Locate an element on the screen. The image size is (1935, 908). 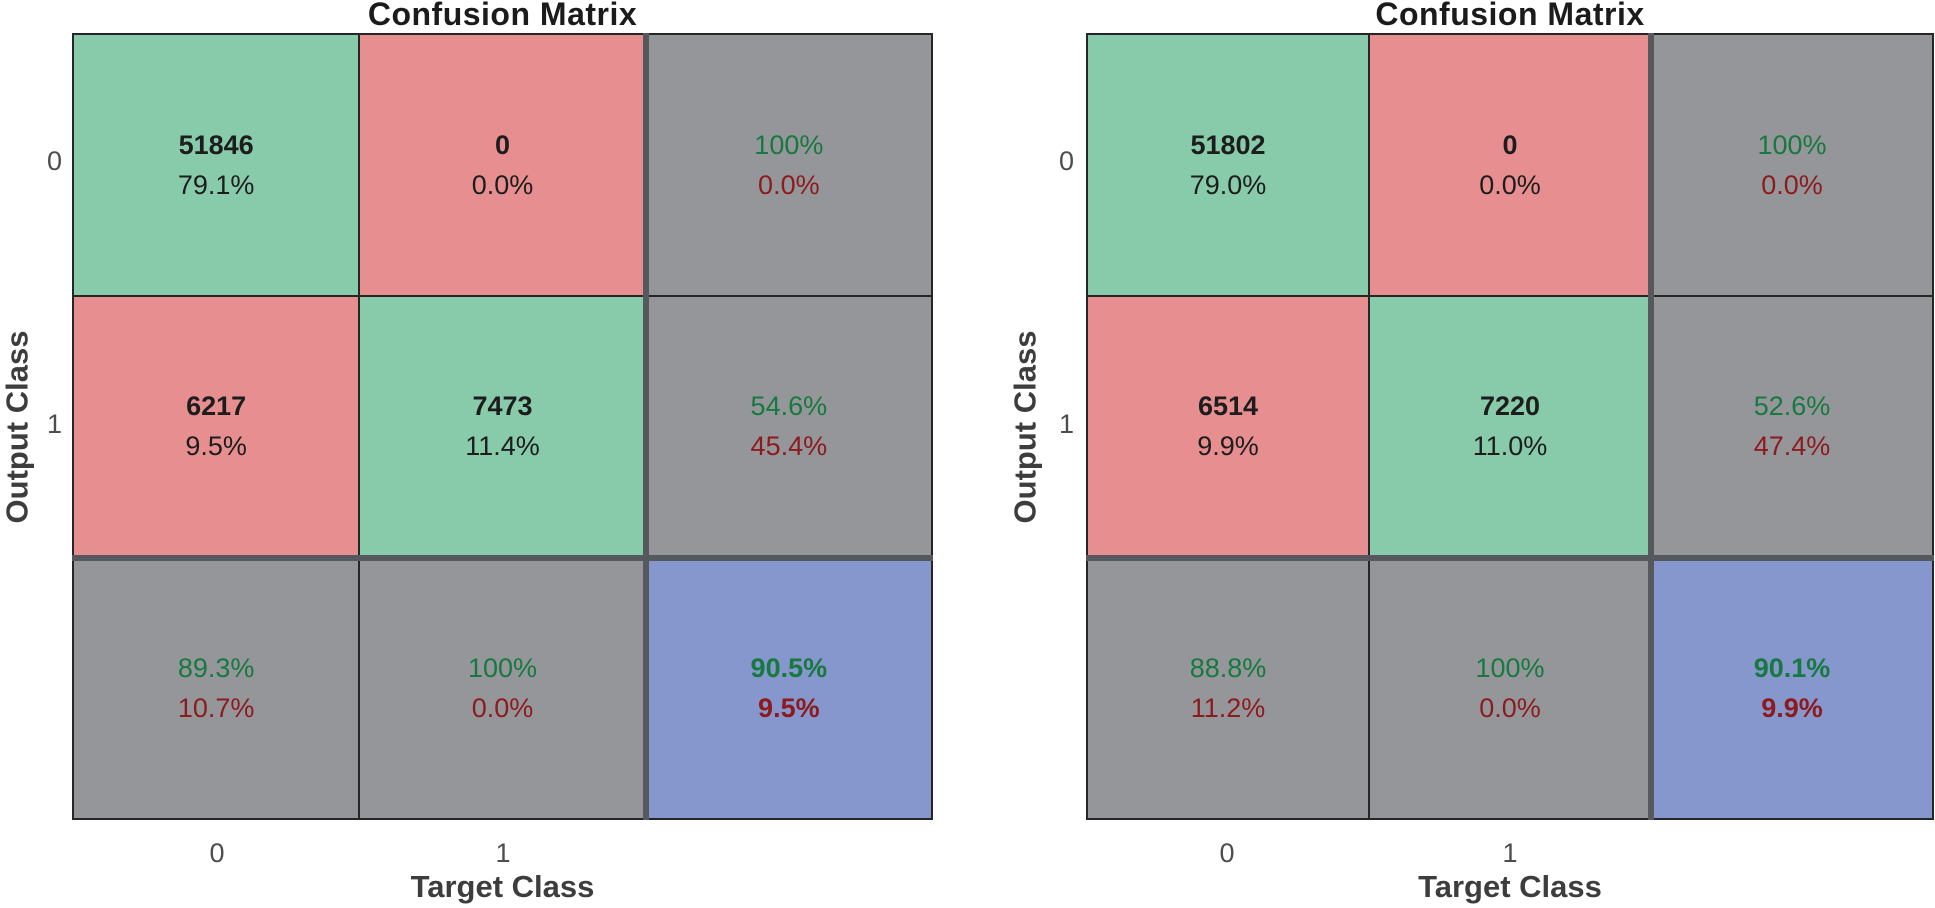
cell-red-percent: 11.2% is located at coordinates (1228, 708).